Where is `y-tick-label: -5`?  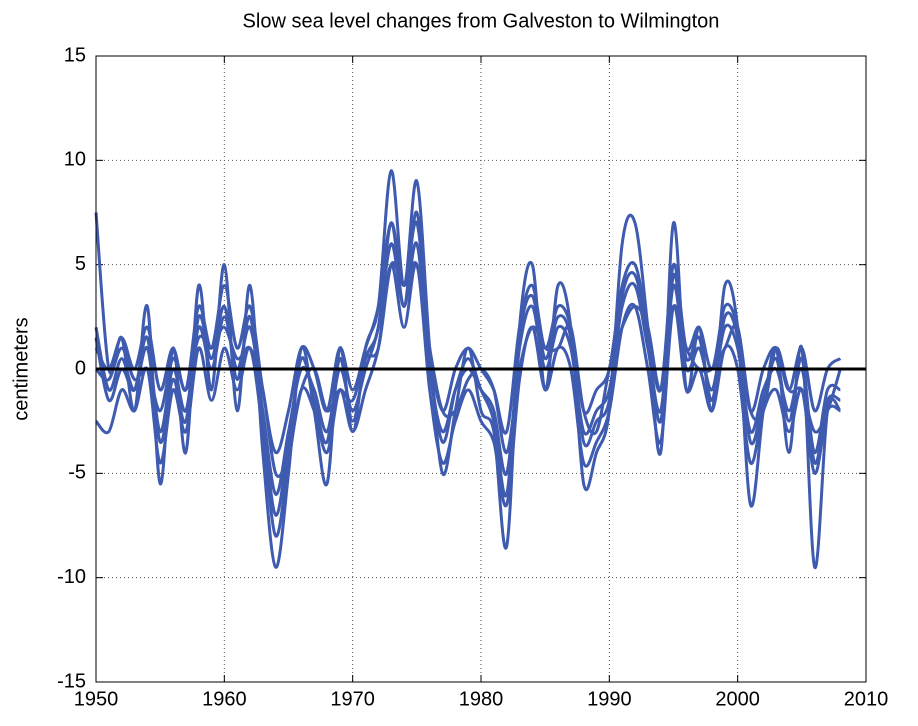
y-tick-label: -5 is located at coordinates (77, 473).